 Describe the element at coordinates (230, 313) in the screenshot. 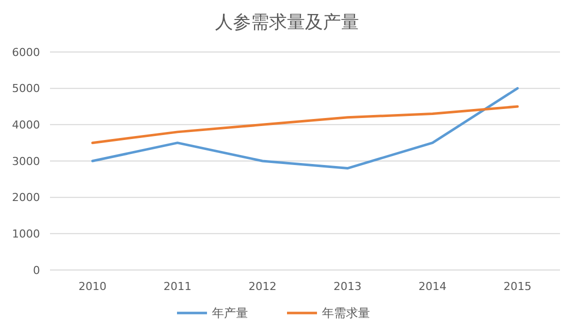

I see `legend-label: 年产量` at that location.